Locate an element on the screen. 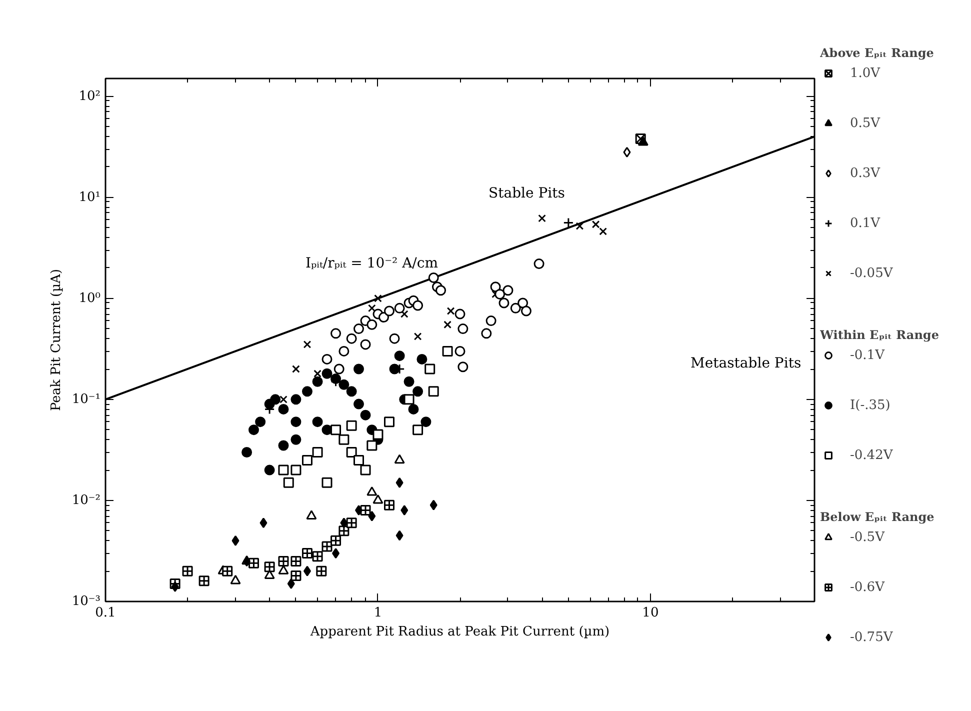  text: Within Eₚᵢₜ Range is located at coordinates (879, 335).